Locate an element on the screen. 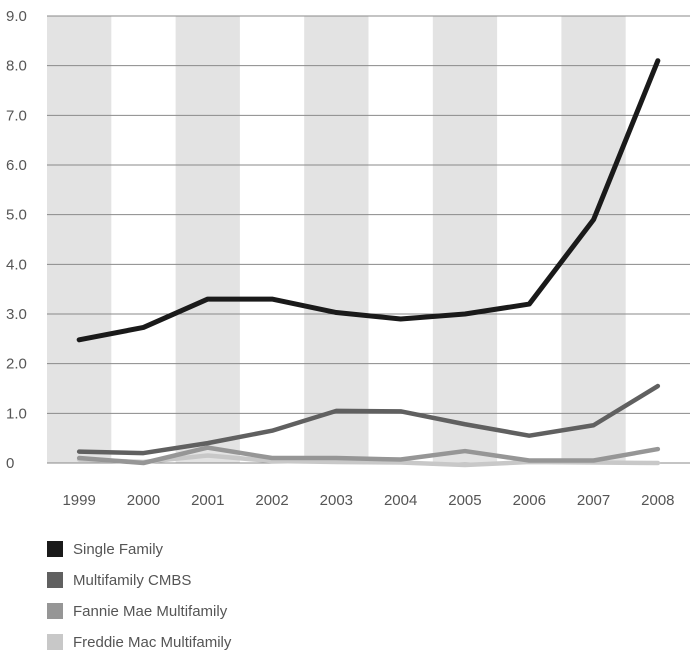 This screenshot has height=654, width=697. y-tick-label: 3.0 is located at coordinates (16, 314).